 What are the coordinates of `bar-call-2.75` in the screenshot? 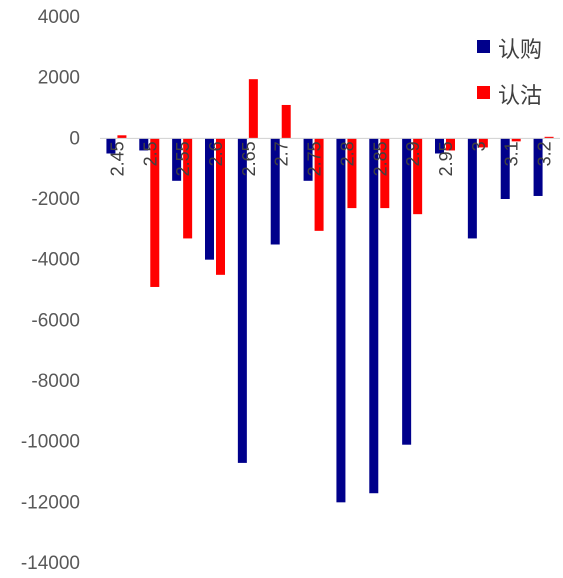 It's located at (308, 159).